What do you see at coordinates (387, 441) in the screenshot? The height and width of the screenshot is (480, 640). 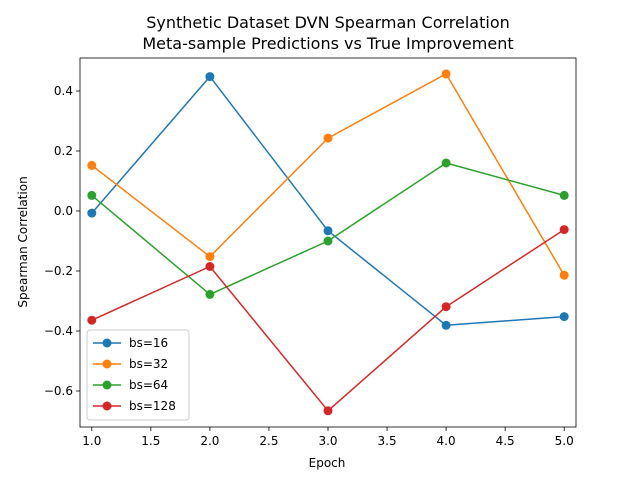 I see `x-tick-label: 3.5` at bounding box center [387, 441].